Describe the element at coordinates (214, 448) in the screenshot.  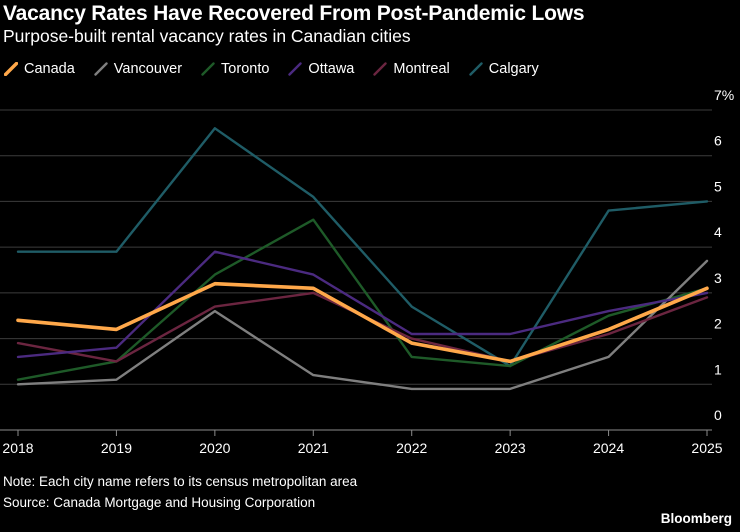
I see `x-tick-label: 2020` at that location.